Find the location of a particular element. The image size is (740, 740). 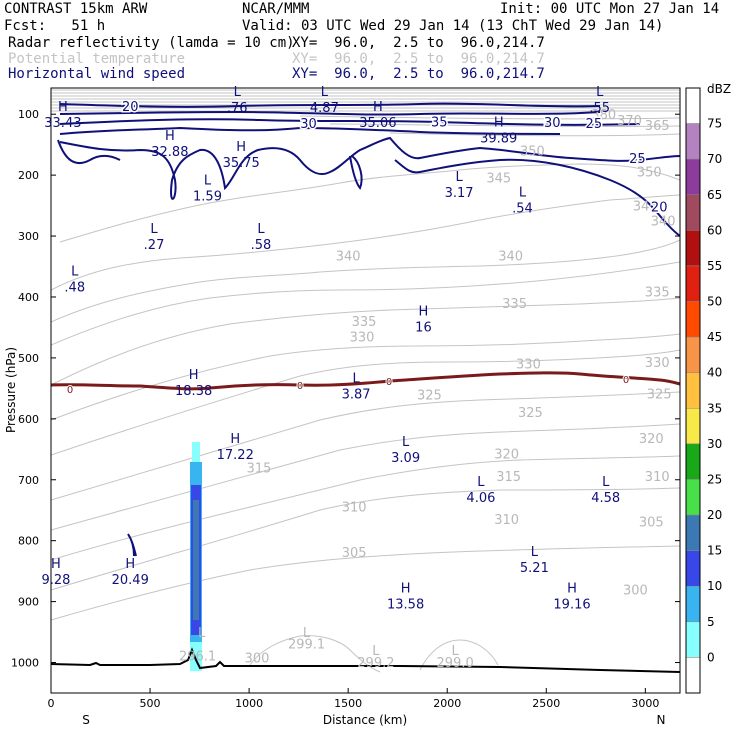

field-wind-label: Horizontal wind speed is located at coordinates (97, 74).